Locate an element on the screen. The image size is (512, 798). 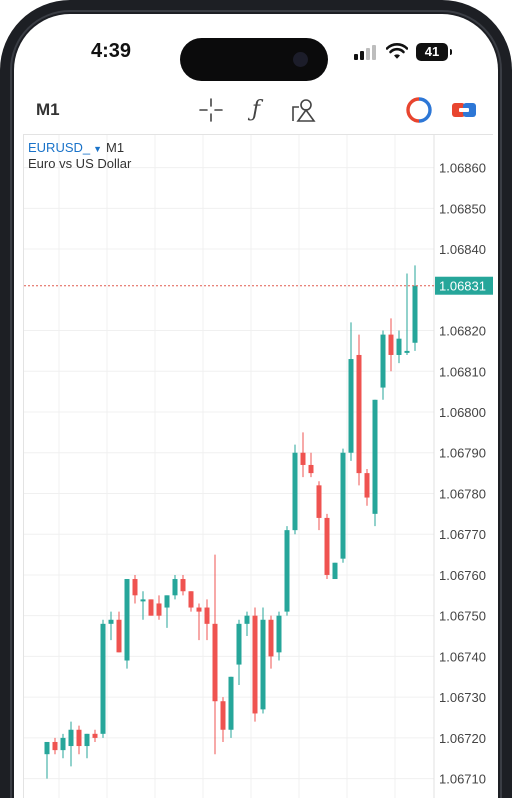
price-axis-label: 1.06820 is located at coordinates (462, 331).